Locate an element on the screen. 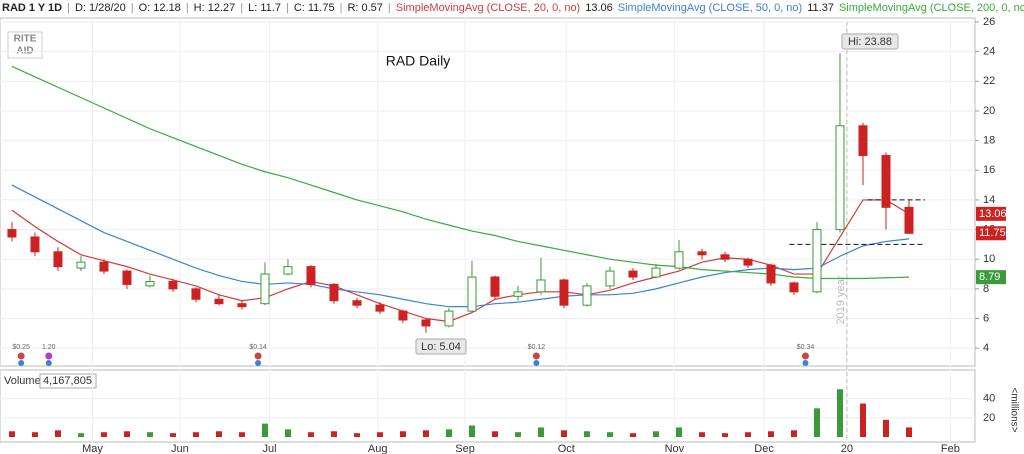  logo-box is located at coordinates (25, 45).